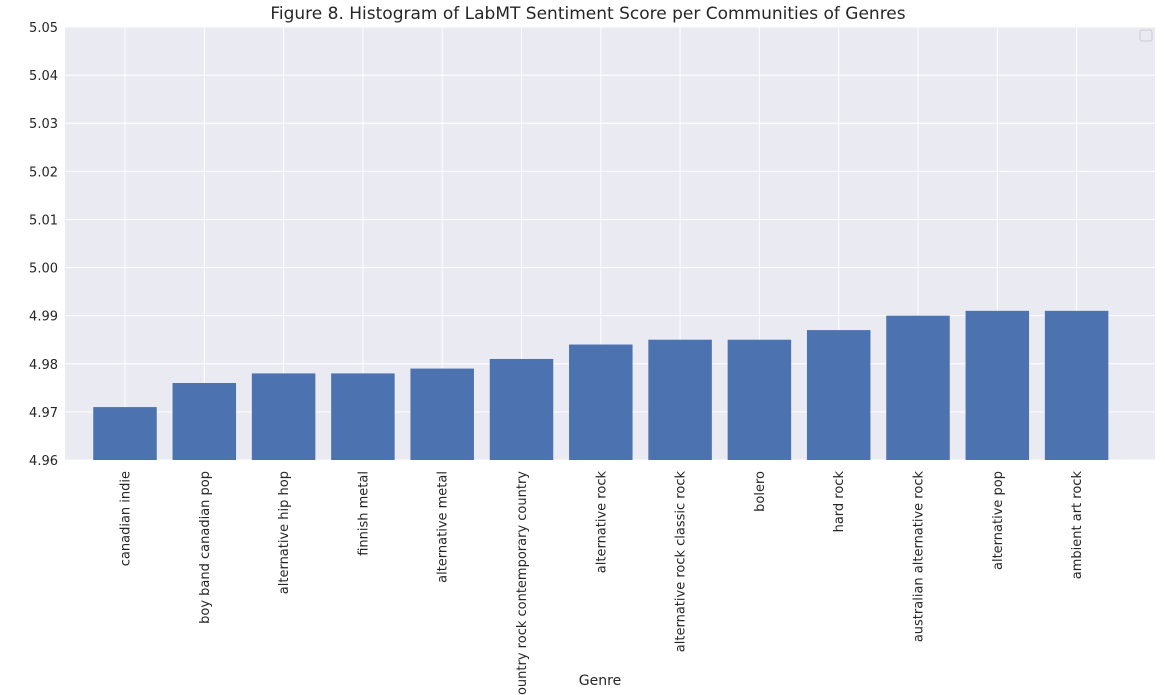  Describe the element at coordinates (43, 220) in the screenshot. I see `y-tick-label: 5.01` at that location.